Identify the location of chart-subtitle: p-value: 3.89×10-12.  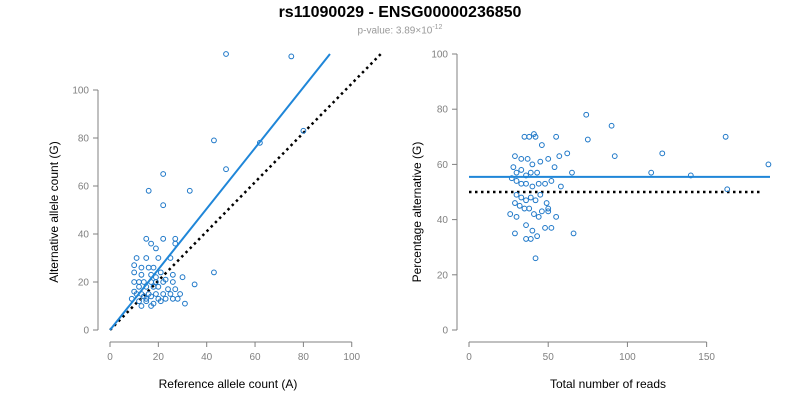
(400, 30).